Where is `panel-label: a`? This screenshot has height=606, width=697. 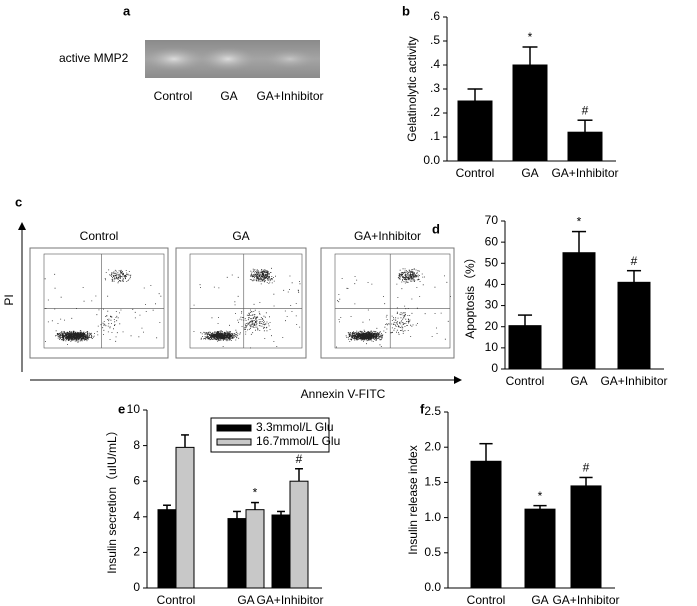 panel-label: a is located at coordinates (127, 10).